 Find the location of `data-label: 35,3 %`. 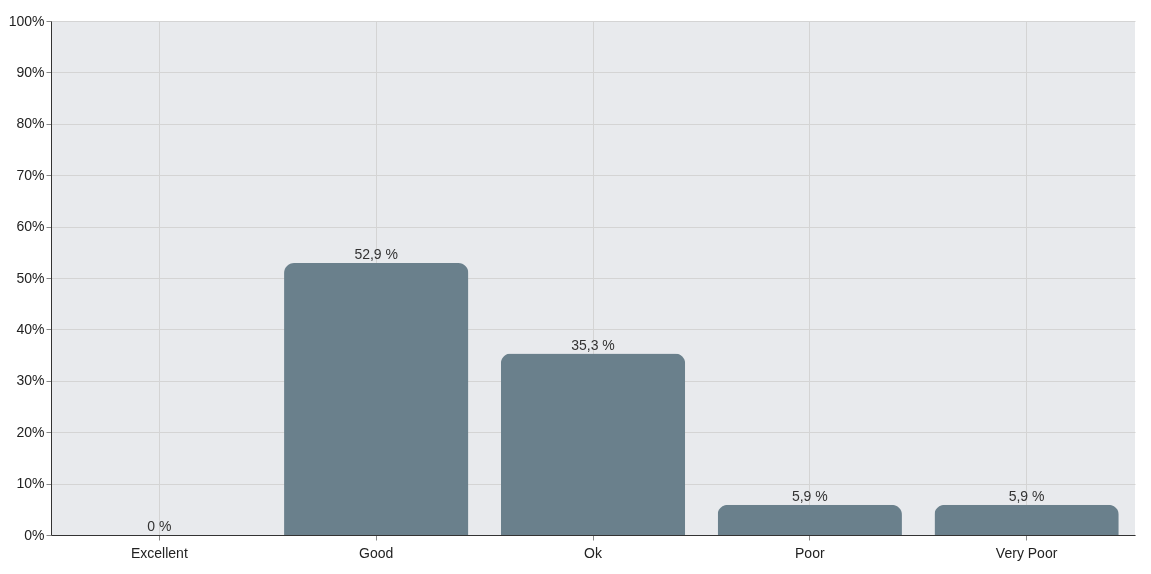

data-label: 35,3 % is located at coordinates (593, 344).